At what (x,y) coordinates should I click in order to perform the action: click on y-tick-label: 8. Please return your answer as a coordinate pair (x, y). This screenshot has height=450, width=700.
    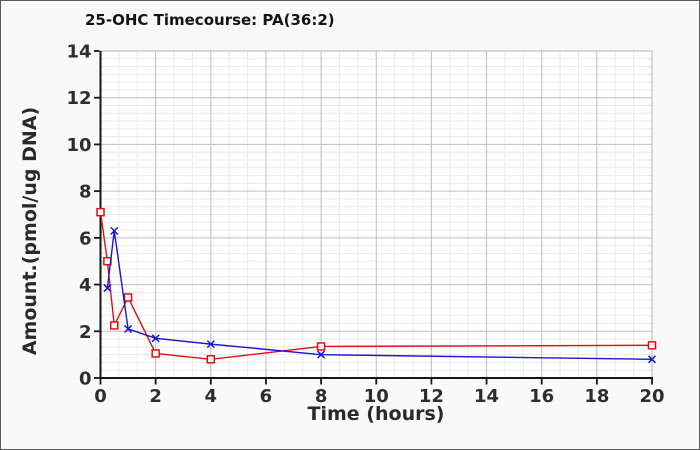
    Looking at the image, I should click on (85, 192).